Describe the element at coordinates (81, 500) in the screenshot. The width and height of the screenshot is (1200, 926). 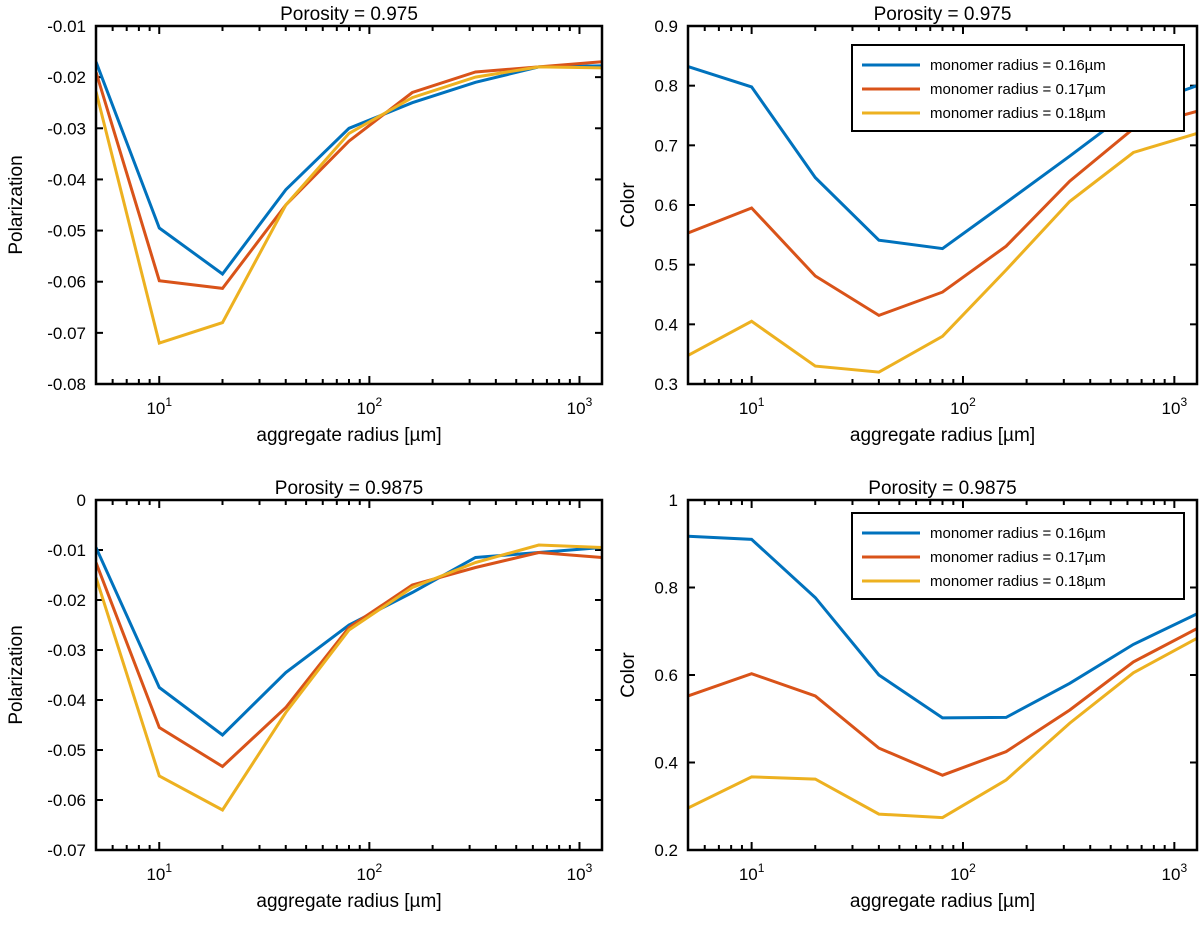
I see `y-tick-label: 0` at that location.